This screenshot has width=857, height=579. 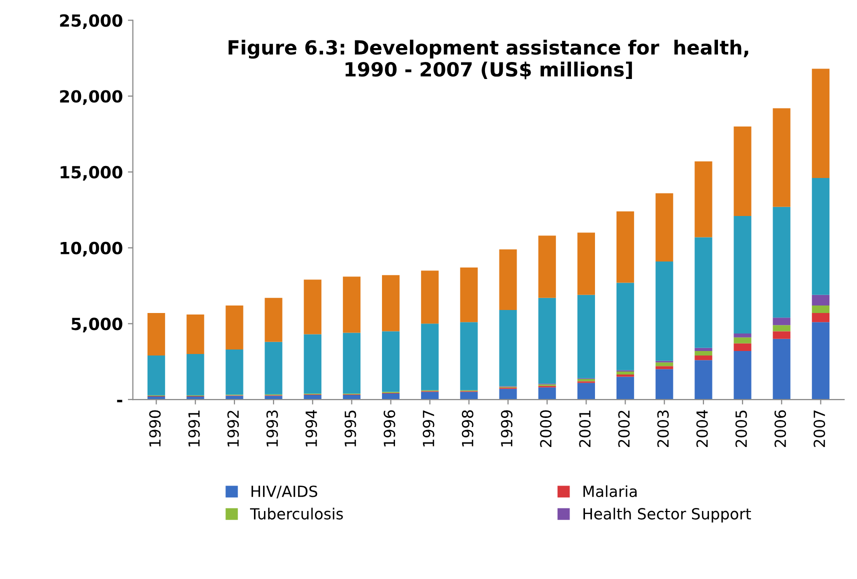 What do you see at coordinates (585, 428) in the screenshot?
I see `x-tick-label: 2001` at bounding box center [585, 428].